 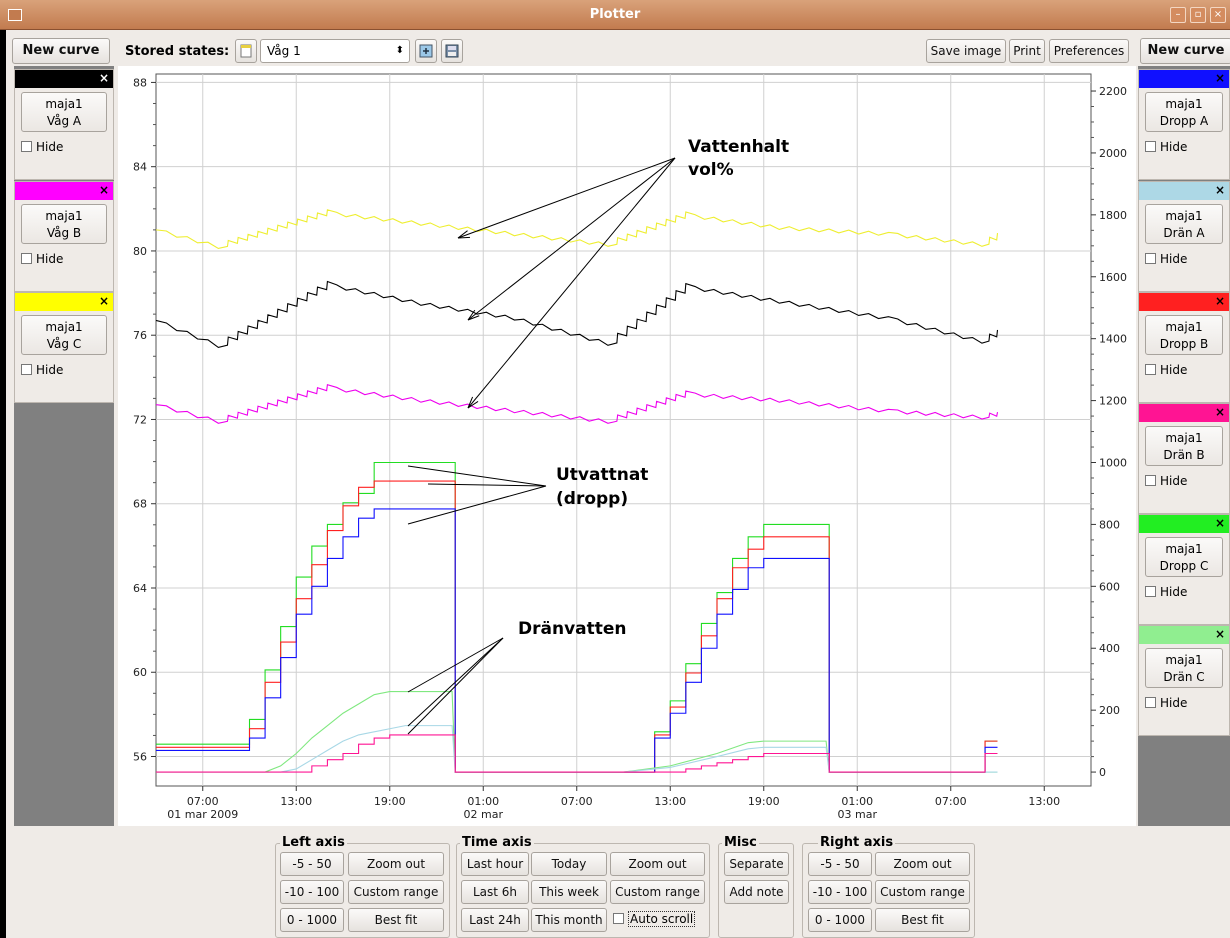 I want to click on today-button: Today, so click(x=569, y=864).